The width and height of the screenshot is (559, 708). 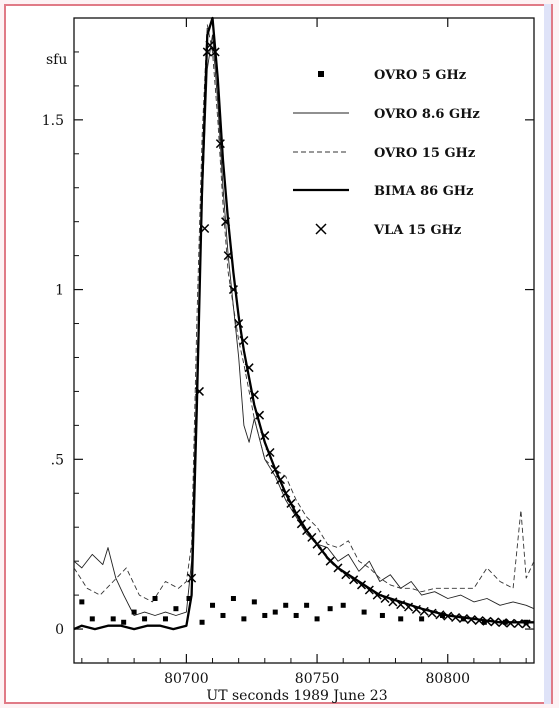 What do you see at coordinates (420, 75) in the screenshot?
I see `legend-label: OVRO 5 GHz` at bounding box center [420, 75].